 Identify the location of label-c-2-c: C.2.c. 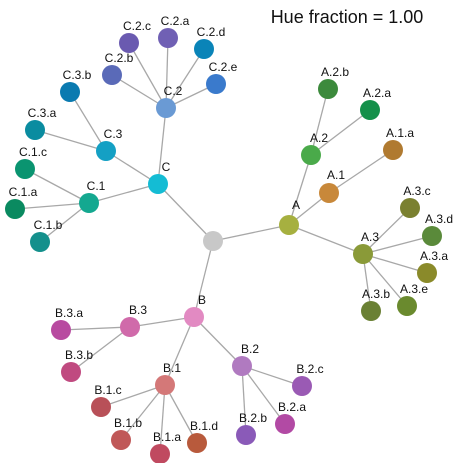
(137, 26).